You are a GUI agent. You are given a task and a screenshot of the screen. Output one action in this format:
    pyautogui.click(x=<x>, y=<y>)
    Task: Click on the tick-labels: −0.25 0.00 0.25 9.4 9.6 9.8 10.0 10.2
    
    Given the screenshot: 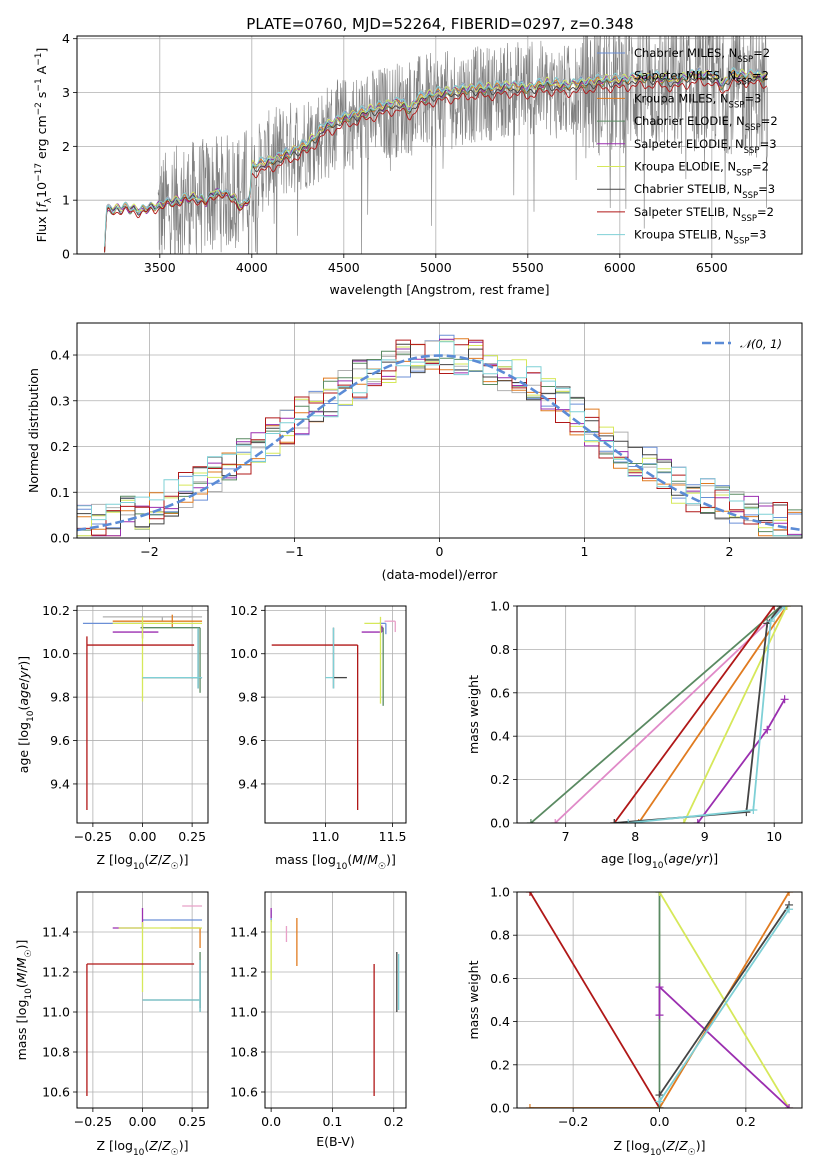 What is the action you would take?
    pyautogui.click(x=124, y=723)
    